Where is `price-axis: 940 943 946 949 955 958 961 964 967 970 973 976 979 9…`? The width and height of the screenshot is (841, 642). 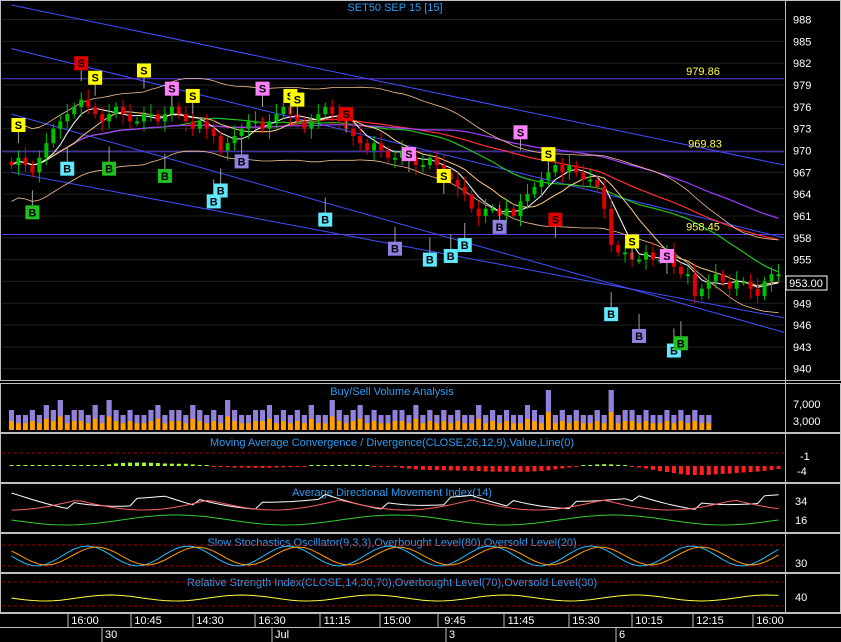 price-axis: 940 943 946 949 955 958 961 964 967 970 973 976 979 9… is located at coordinates (802, 195).